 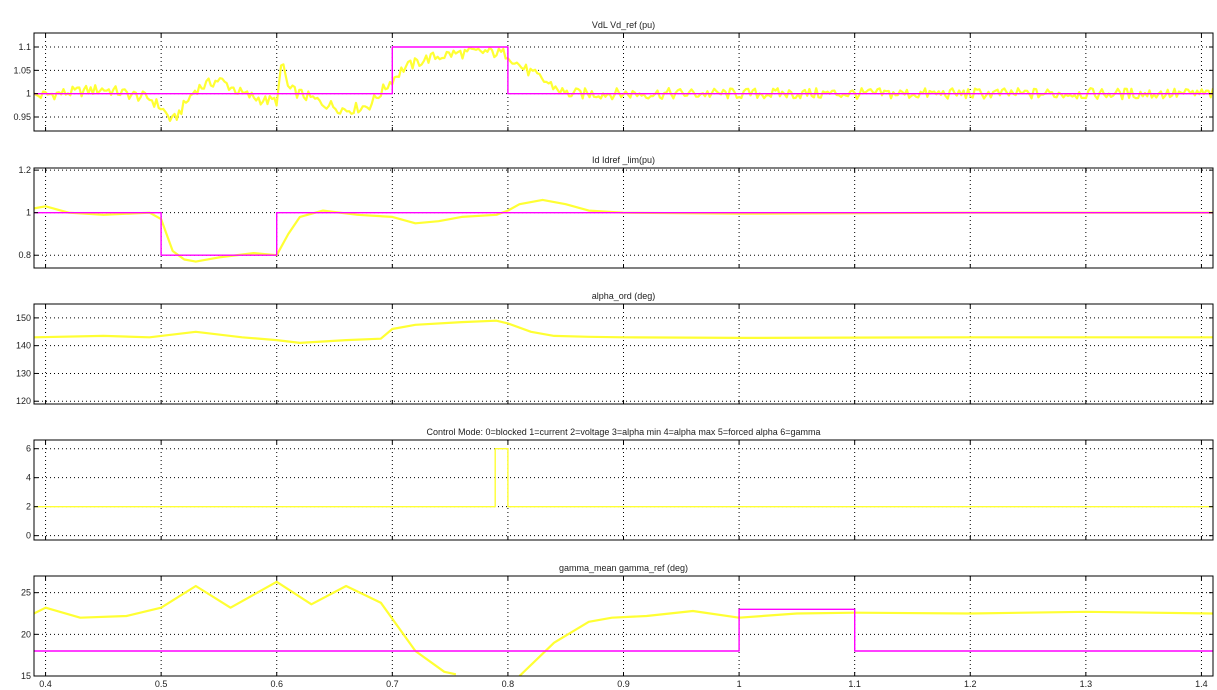 What do you see at coordinates (624, 296) in the screenshot?
I see `panel-title: alpha_ord (deg)` at bounding box center [624, 296].